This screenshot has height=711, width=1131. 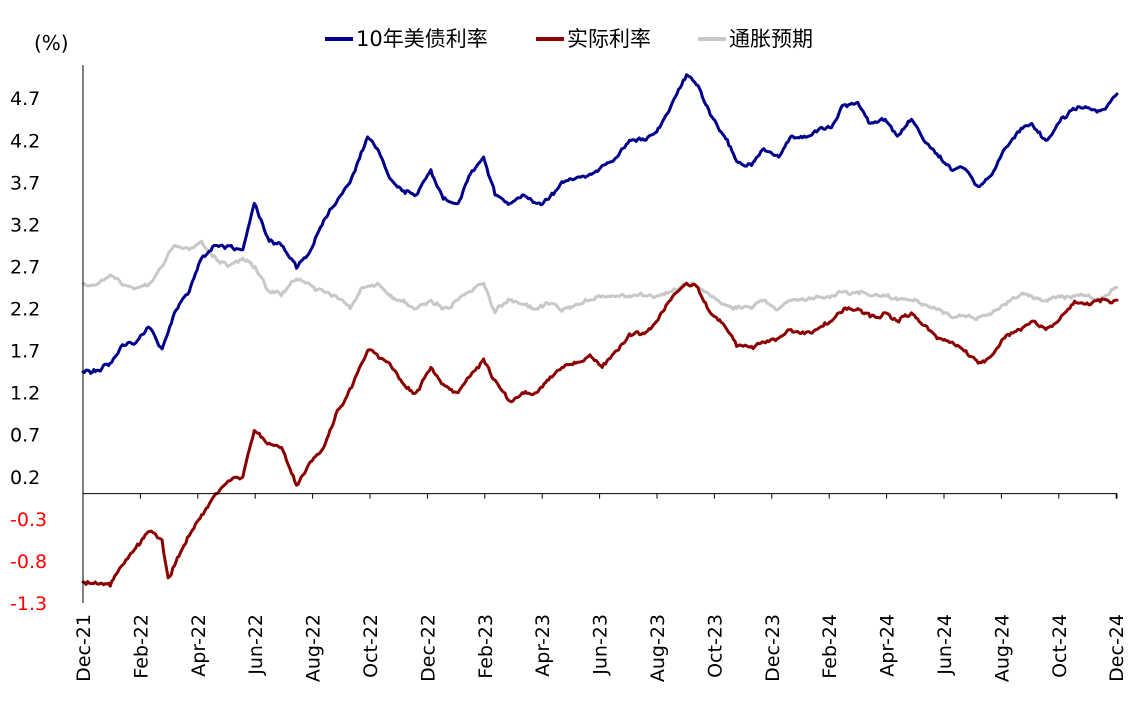 What do you see at coordinates (141, 646) in the screenshot?
I see `x-tick-label: Feb-22` at bounding box center [141, 646].